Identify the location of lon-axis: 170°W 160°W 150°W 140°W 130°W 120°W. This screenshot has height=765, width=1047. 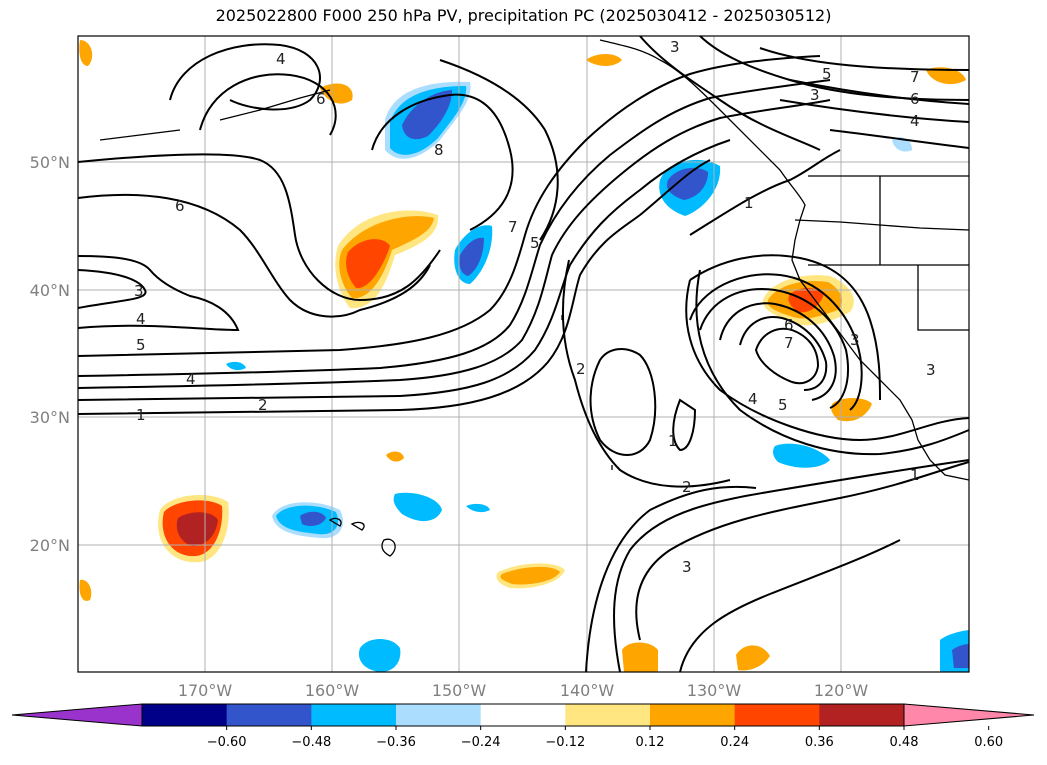
(523, 690).